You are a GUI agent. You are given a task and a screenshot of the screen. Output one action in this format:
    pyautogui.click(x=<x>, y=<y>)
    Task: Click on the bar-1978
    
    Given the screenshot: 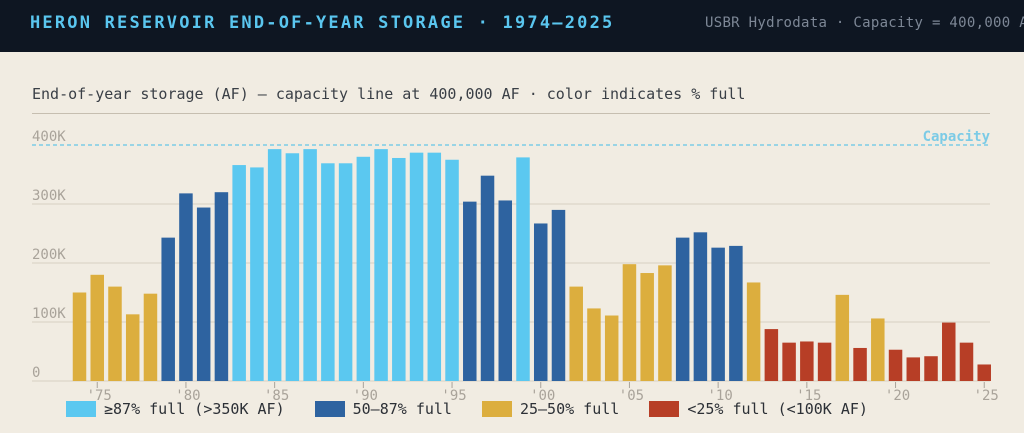 What is the action you would take?
    pyautogui.click(x=150, y=337)
    